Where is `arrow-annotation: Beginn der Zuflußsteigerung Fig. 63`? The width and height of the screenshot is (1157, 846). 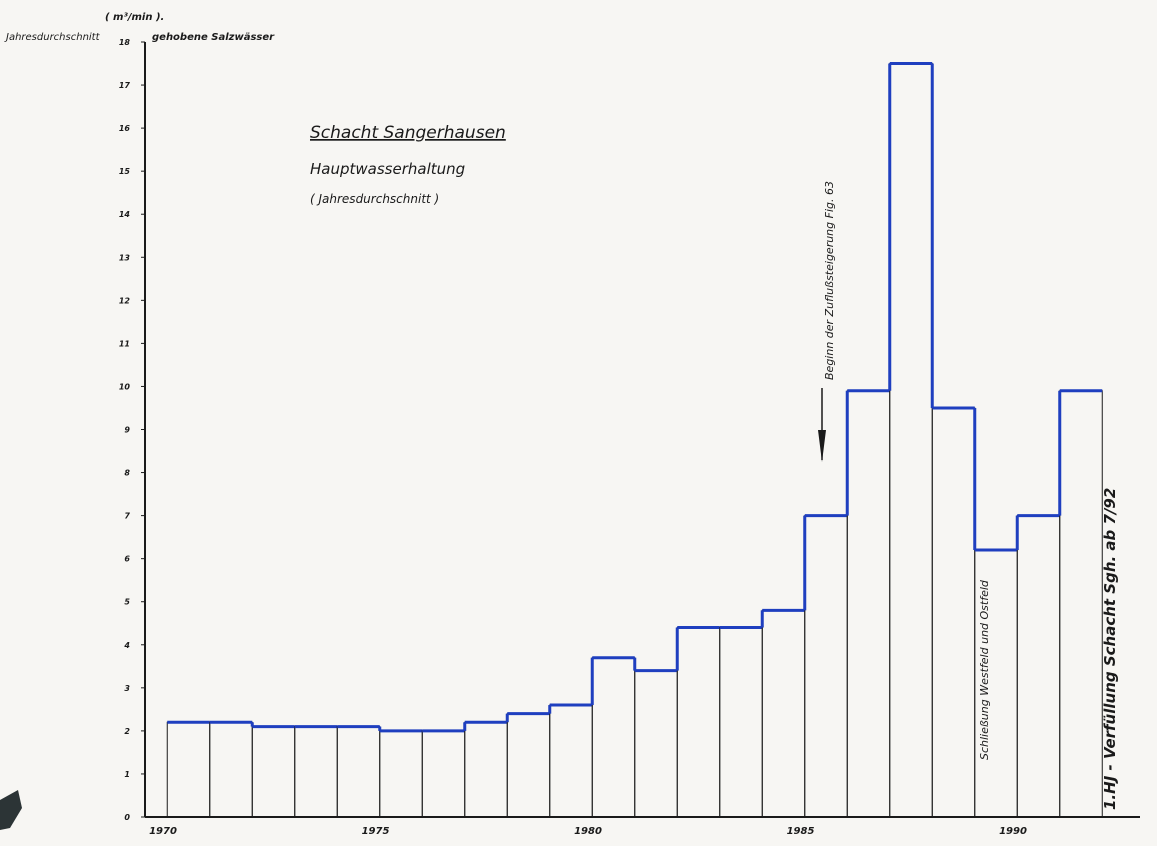
arrow-annotation: Beginn der Zuflußsteigerung Fig. 63 is located at coordinates (827, 321).